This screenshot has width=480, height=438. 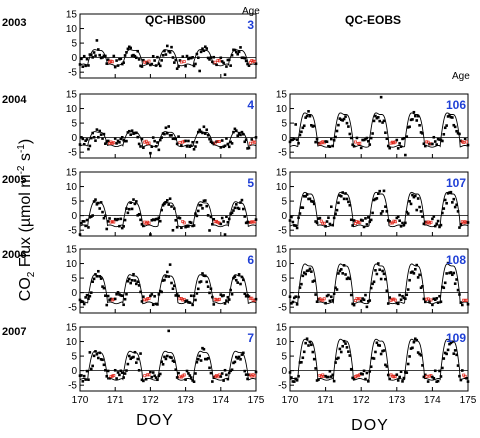 I want to click on model-line, so click(x=168, y=214).